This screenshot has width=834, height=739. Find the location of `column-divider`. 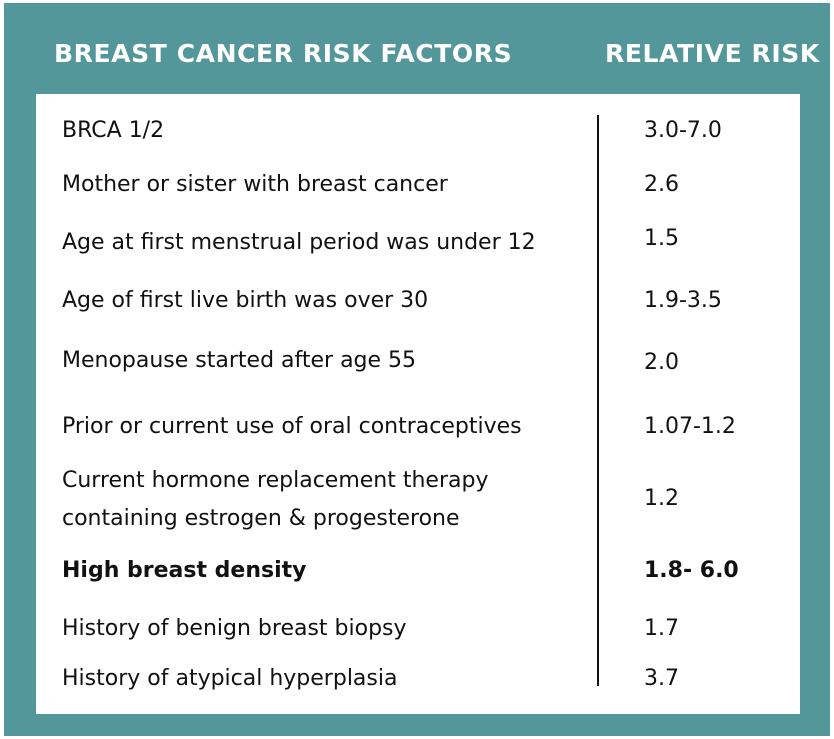

column-divider is located at coordinates (598, 400).